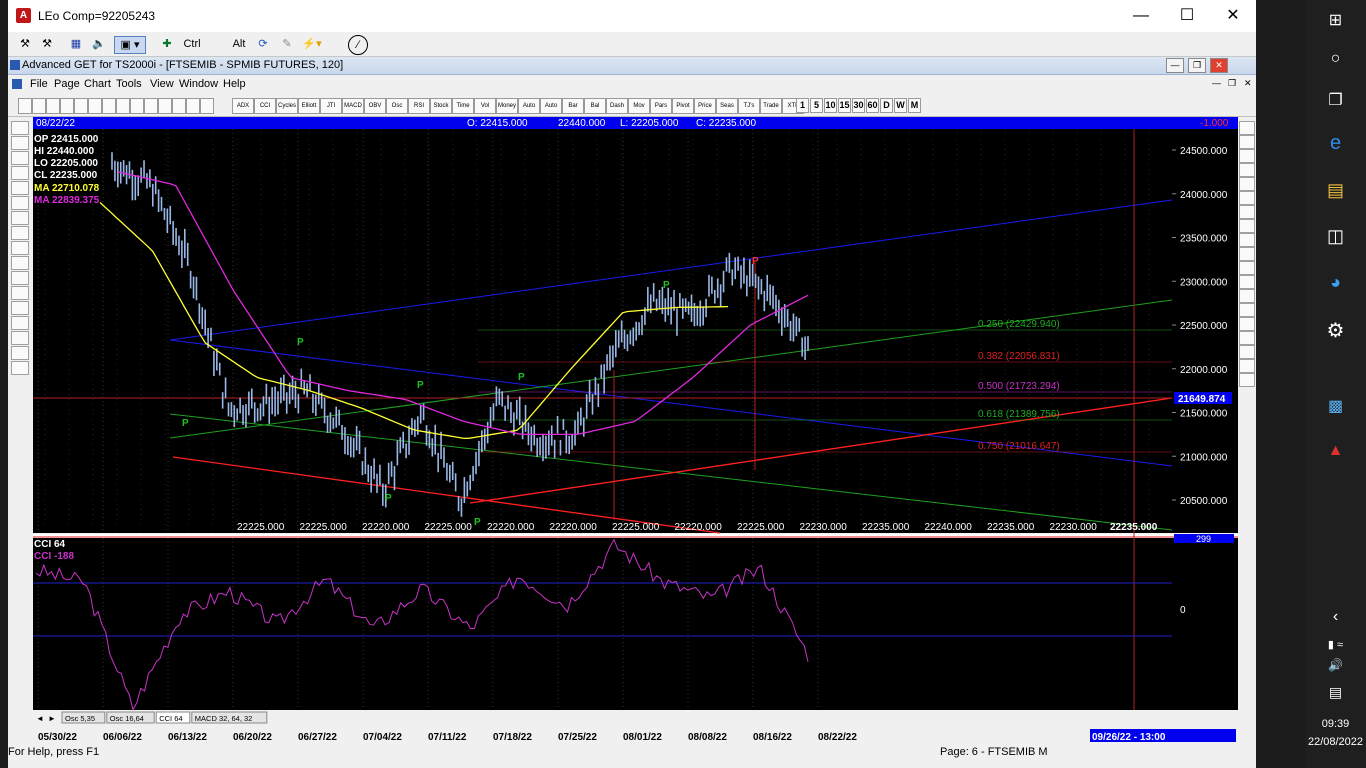 Image resolution: width=1366 pixels, height=768 pixels. Describe the element at coordinates (99, 44) in the screenshot. I see `speaker-icon: 🔈` at that location.